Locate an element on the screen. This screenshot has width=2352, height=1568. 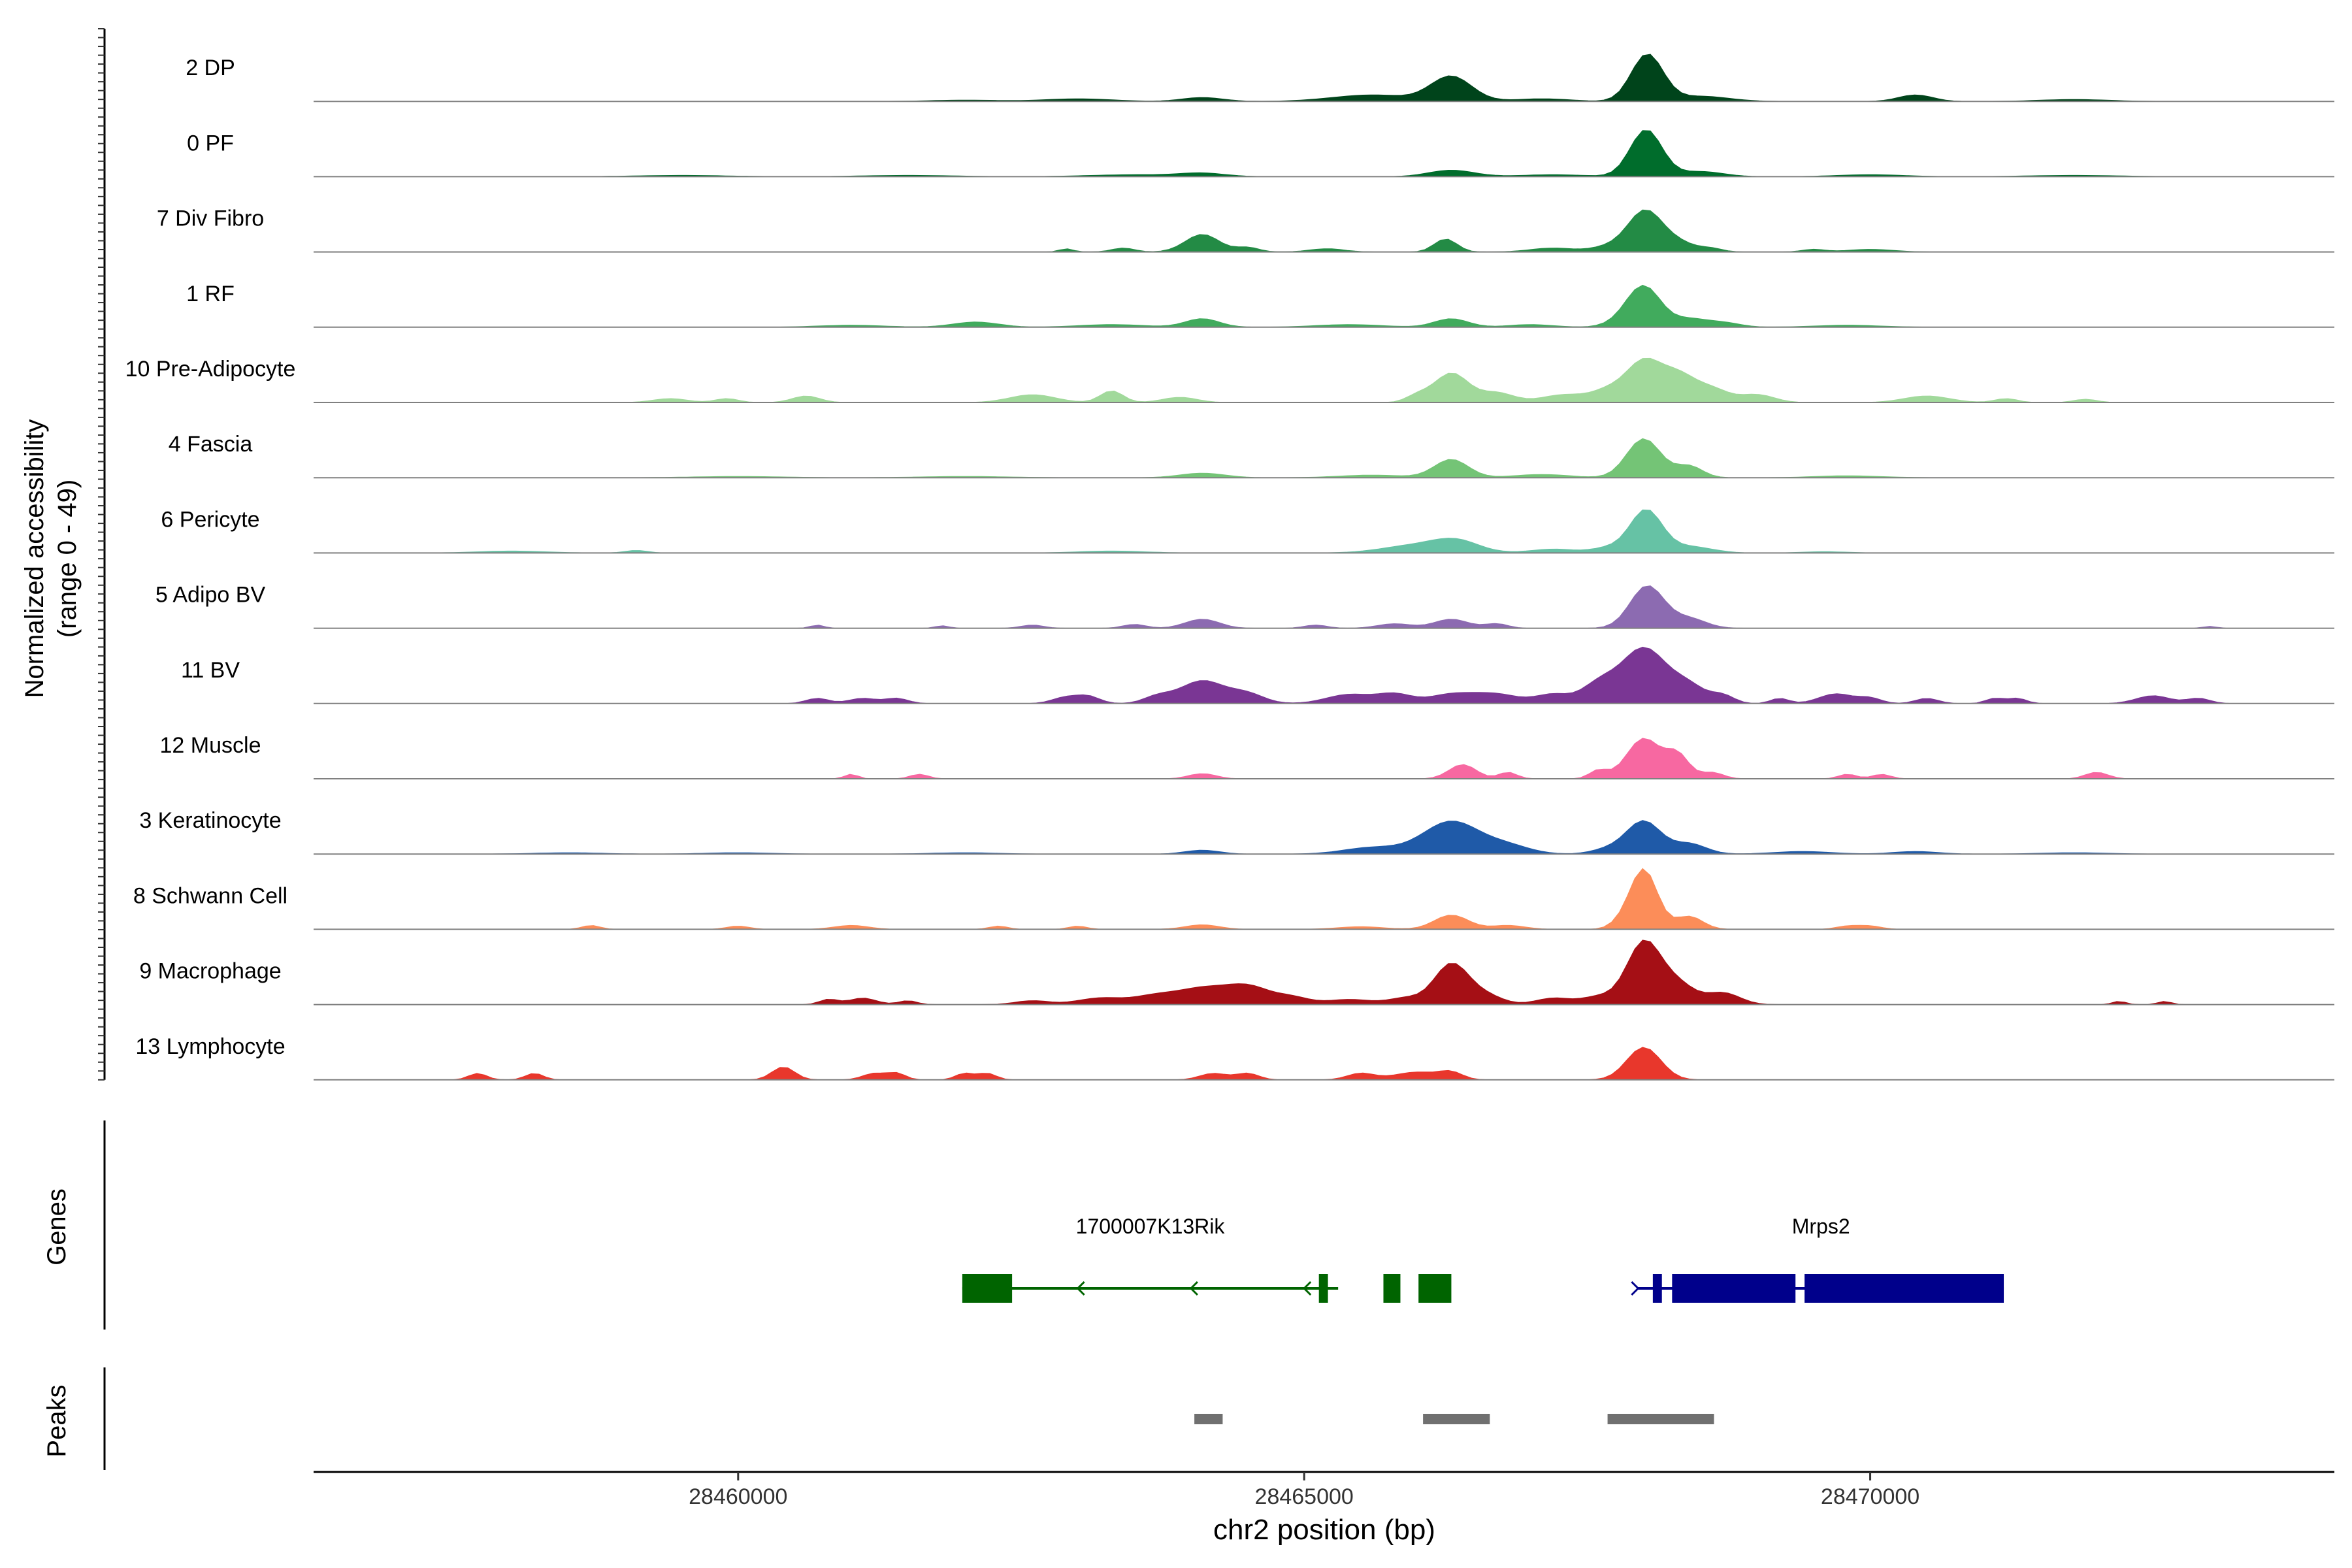
track-0-pf: 0 PF is located at coordinates (1260, 154).